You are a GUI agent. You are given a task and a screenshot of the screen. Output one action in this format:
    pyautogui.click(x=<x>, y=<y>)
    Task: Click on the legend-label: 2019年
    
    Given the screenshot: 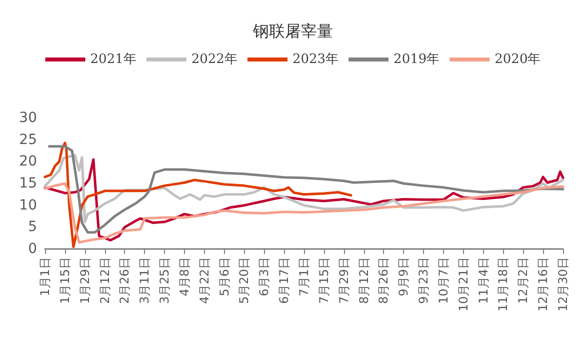 What is the action you would take?
    pyautogui.click(x=417, y=59)
    